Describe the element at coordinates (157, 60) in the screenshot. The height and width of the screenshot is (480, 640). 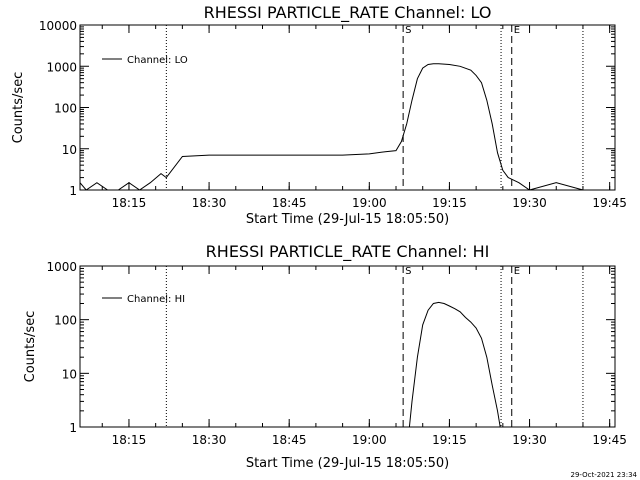
I see `legend-label: Channel: LO` at that location.